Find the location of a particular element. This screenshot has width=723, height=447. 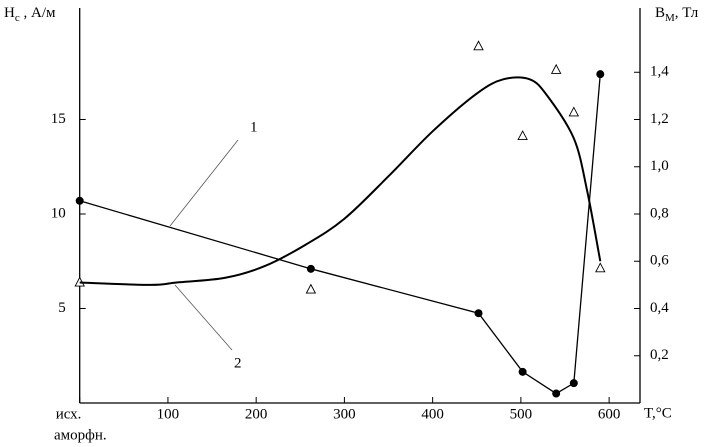

label-part: c is located at coordinates (17, 18).